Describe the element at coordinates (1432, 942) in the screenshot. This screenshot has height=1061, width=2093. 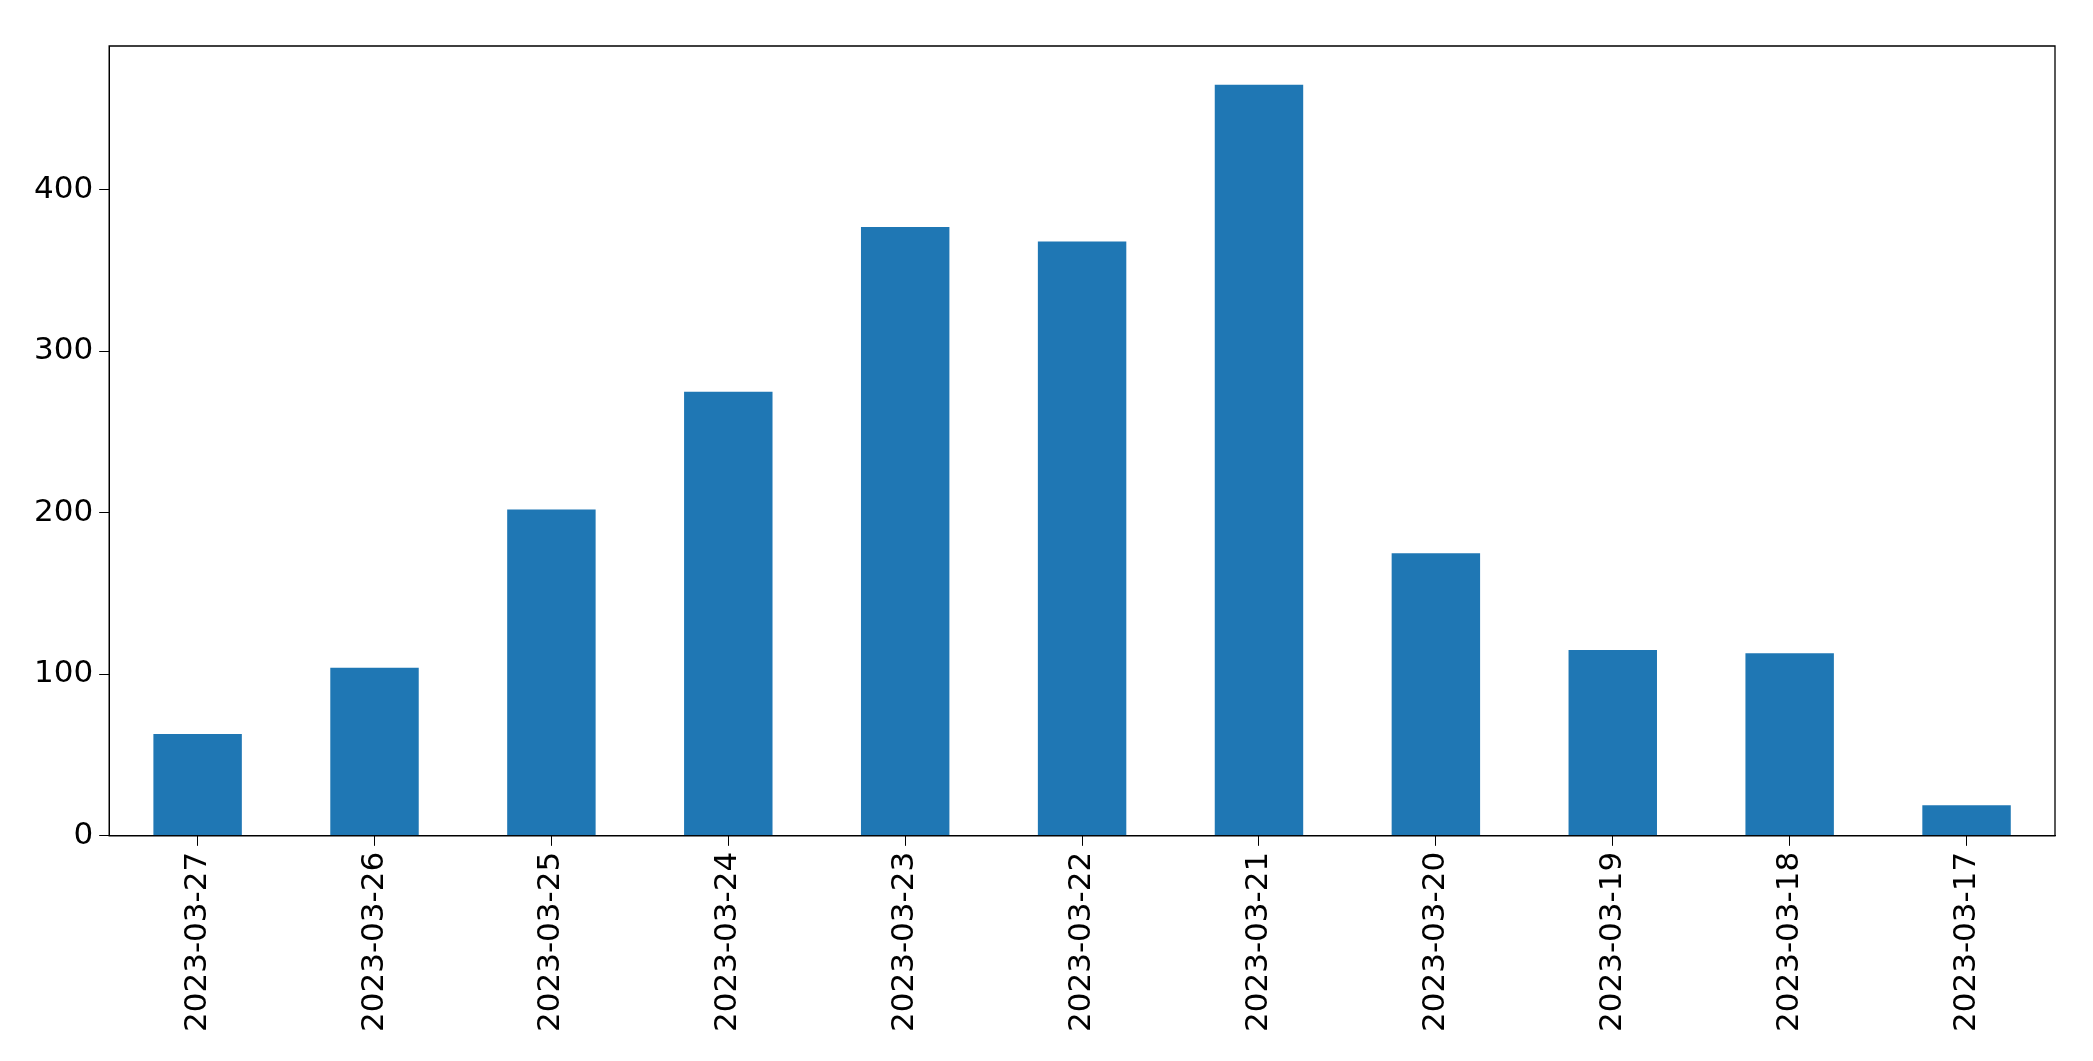
I see `x-tick-label: 2023-03-20` at that location.